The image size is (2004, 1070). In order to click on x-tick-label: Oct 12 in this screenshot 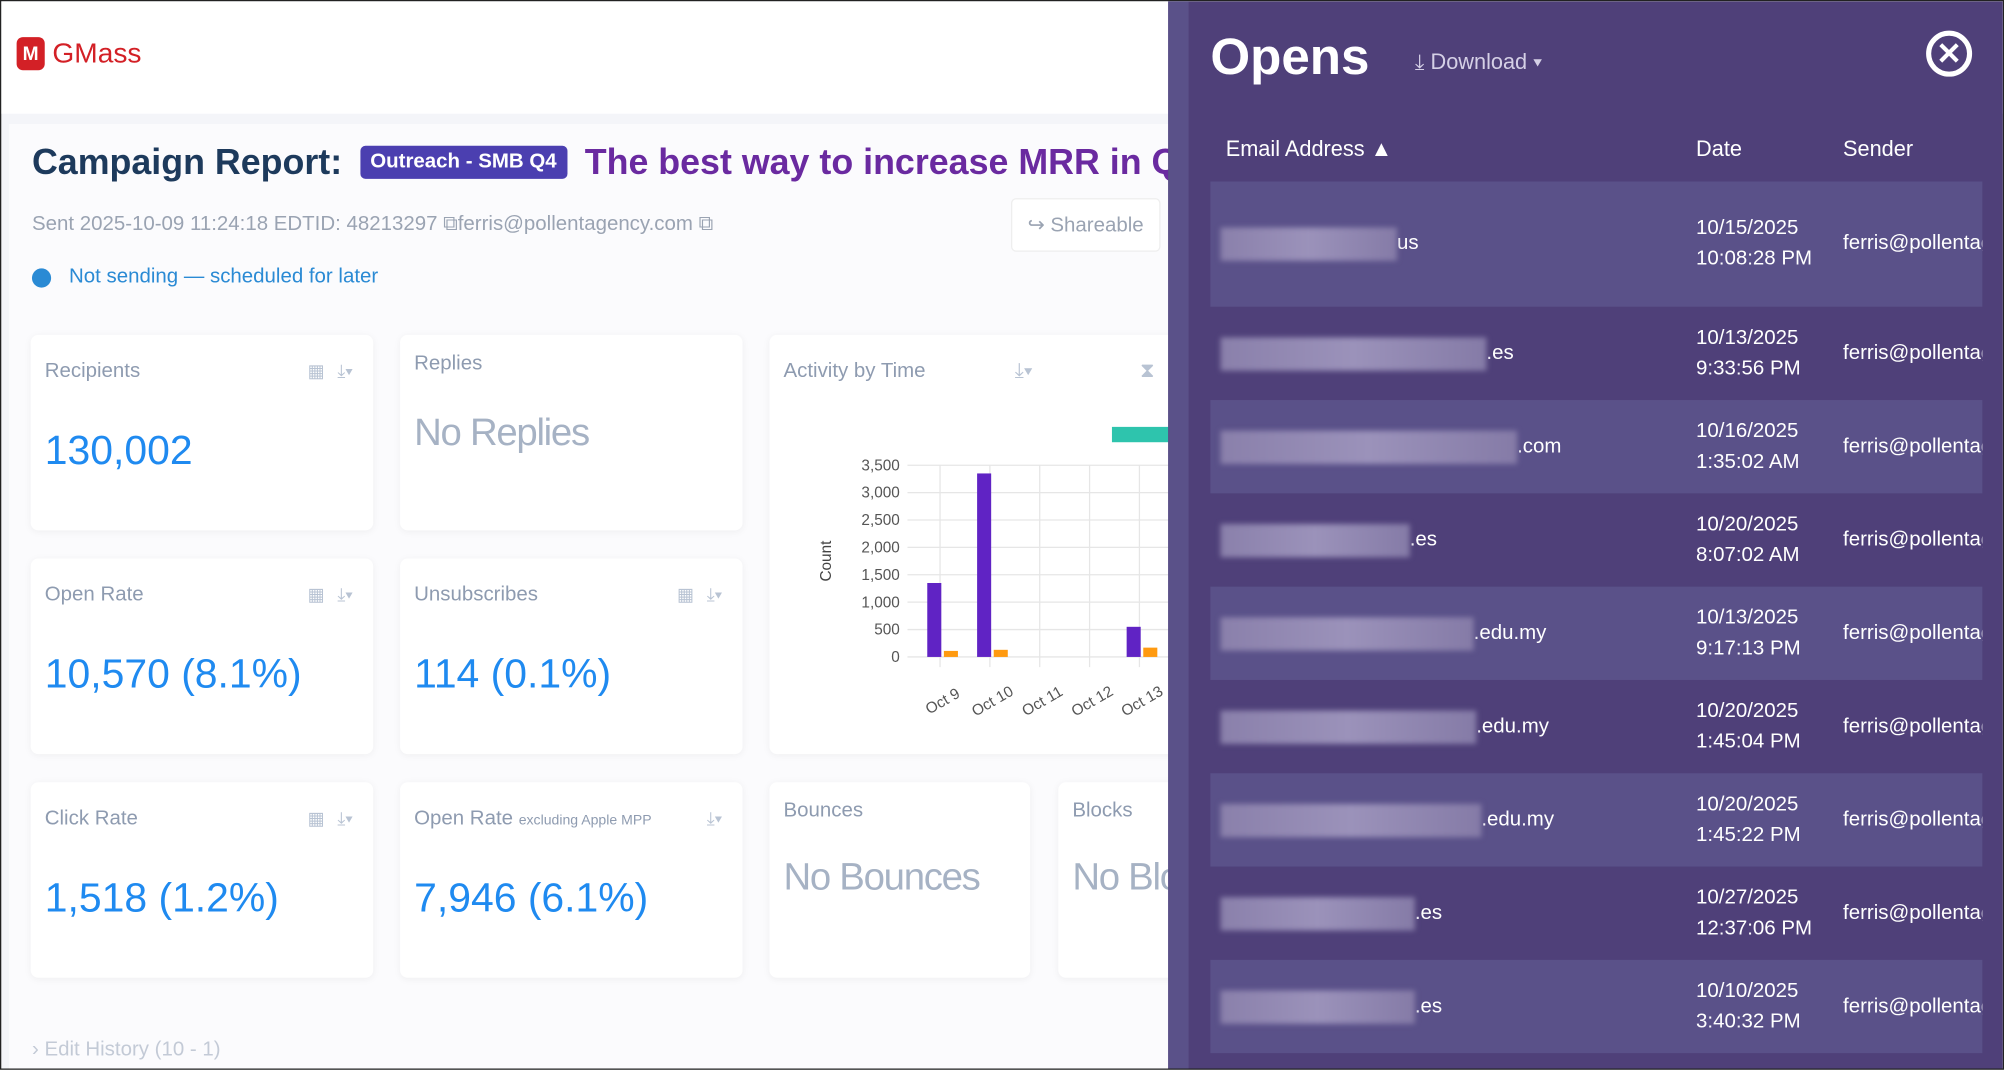, I will do `click(1093, 701)`.